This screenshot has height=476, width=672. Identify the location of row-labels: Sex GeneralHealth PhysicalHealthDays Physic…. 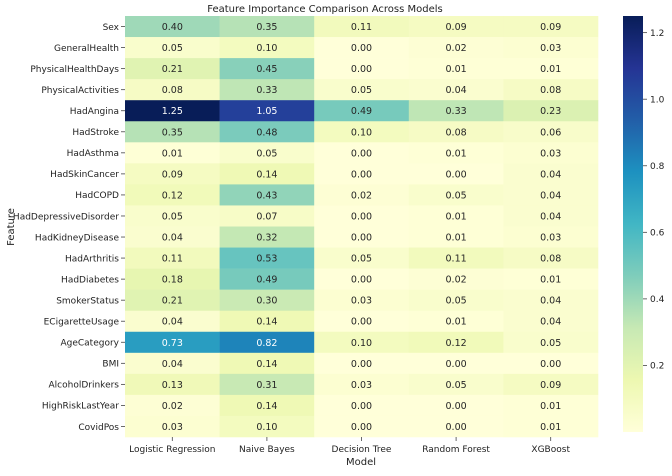
(69, 228).